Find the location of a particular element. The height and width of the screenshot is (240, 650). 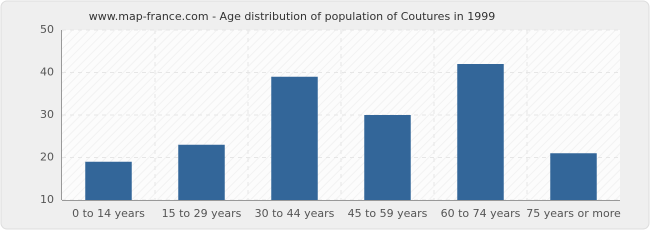

x-tick-label: 75 years or more is located at coordinates (573, 213).